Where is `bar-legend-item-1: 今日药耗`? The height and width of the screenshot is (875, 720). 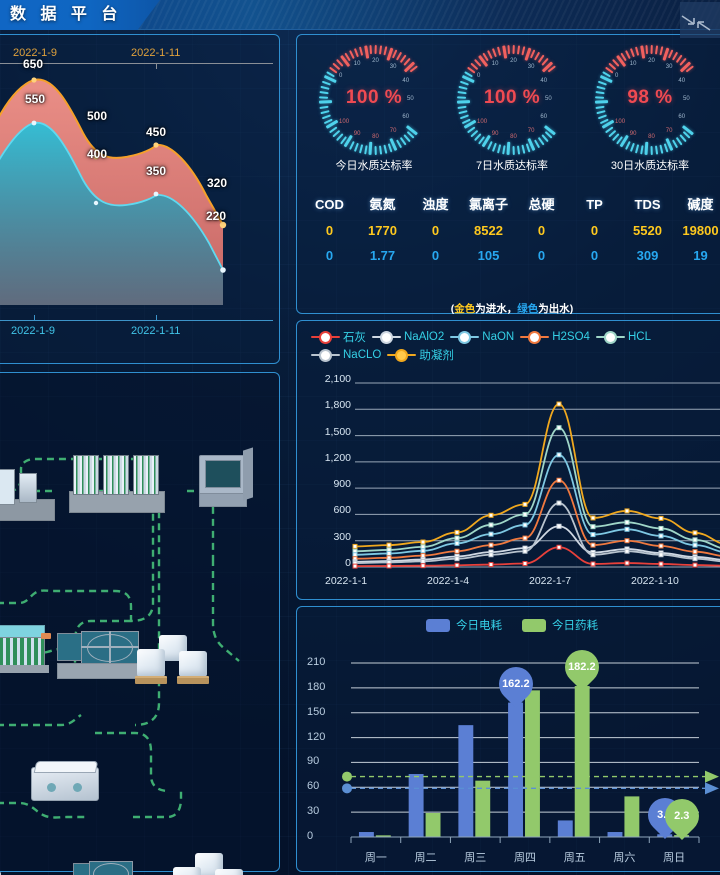 bar-legend-item-1: 今日药耗 is located at coordinates (560, 625).